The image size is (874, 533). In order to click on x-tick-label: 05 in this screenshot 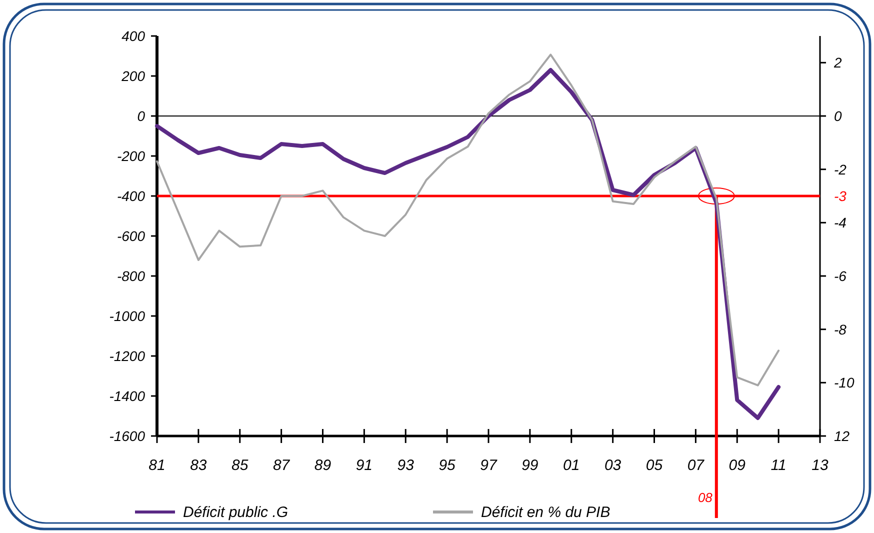, I will do `click(655, 465)`.